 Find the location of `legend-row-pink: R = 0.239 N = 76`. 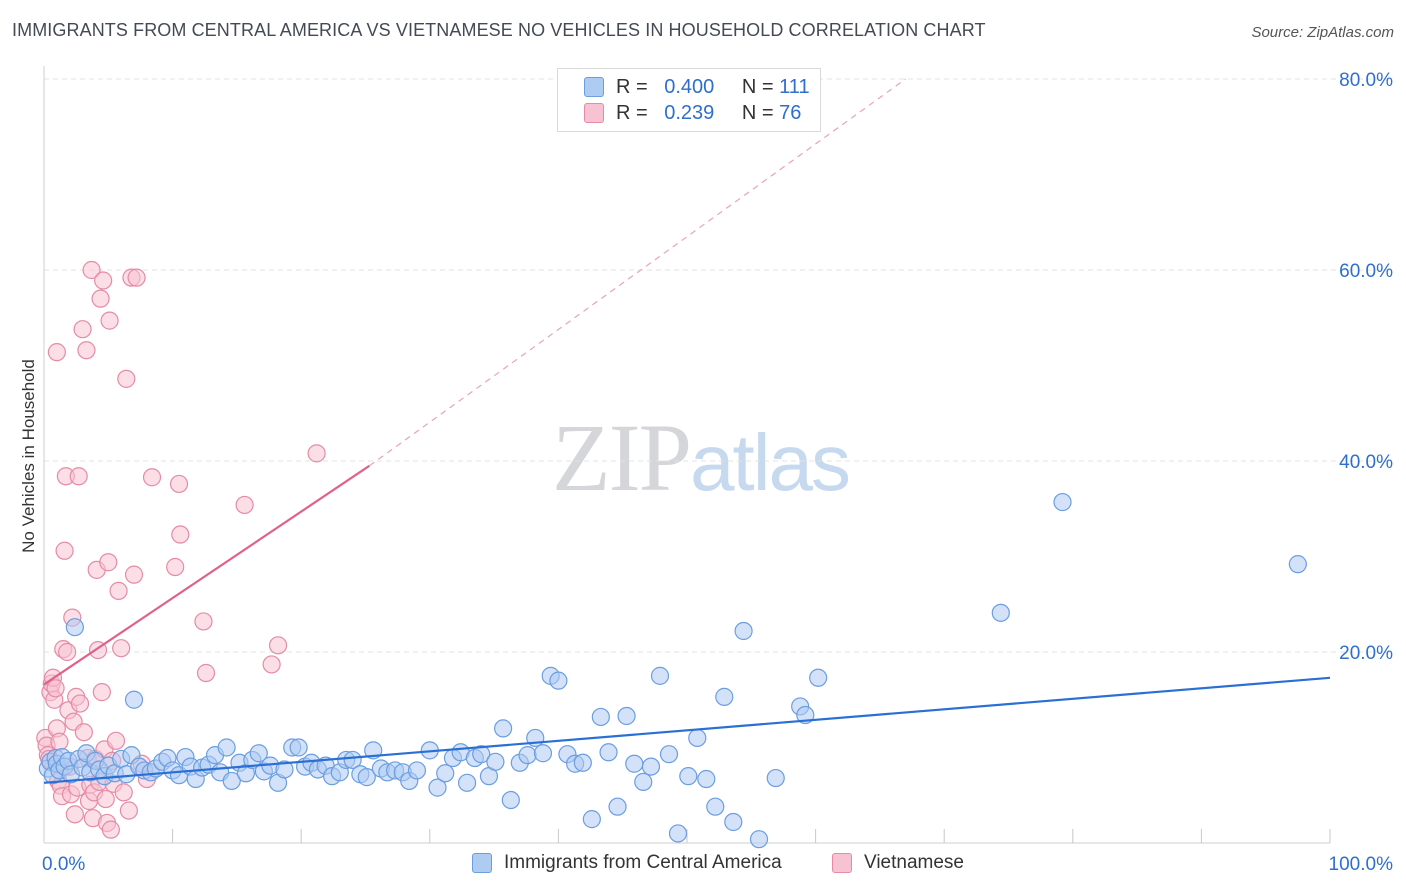

legend-row-pink: R = 0.239 N = 76 is located at coordinates (692, 113).